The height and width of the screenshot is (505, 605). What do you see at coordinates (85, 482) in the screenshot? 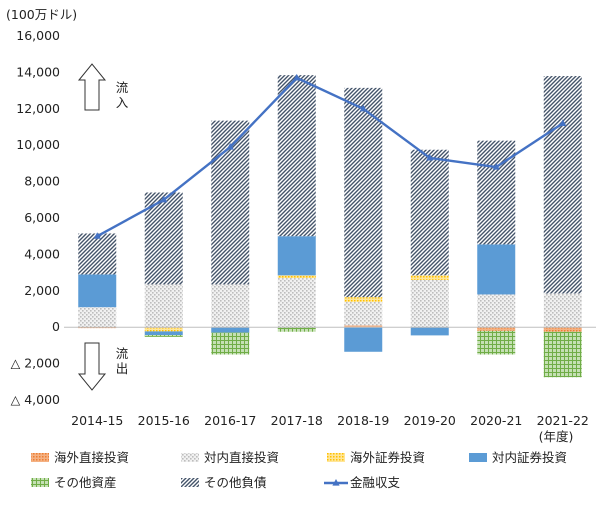
I see `legend-label: その他資産` at bounding box center [85, 482].